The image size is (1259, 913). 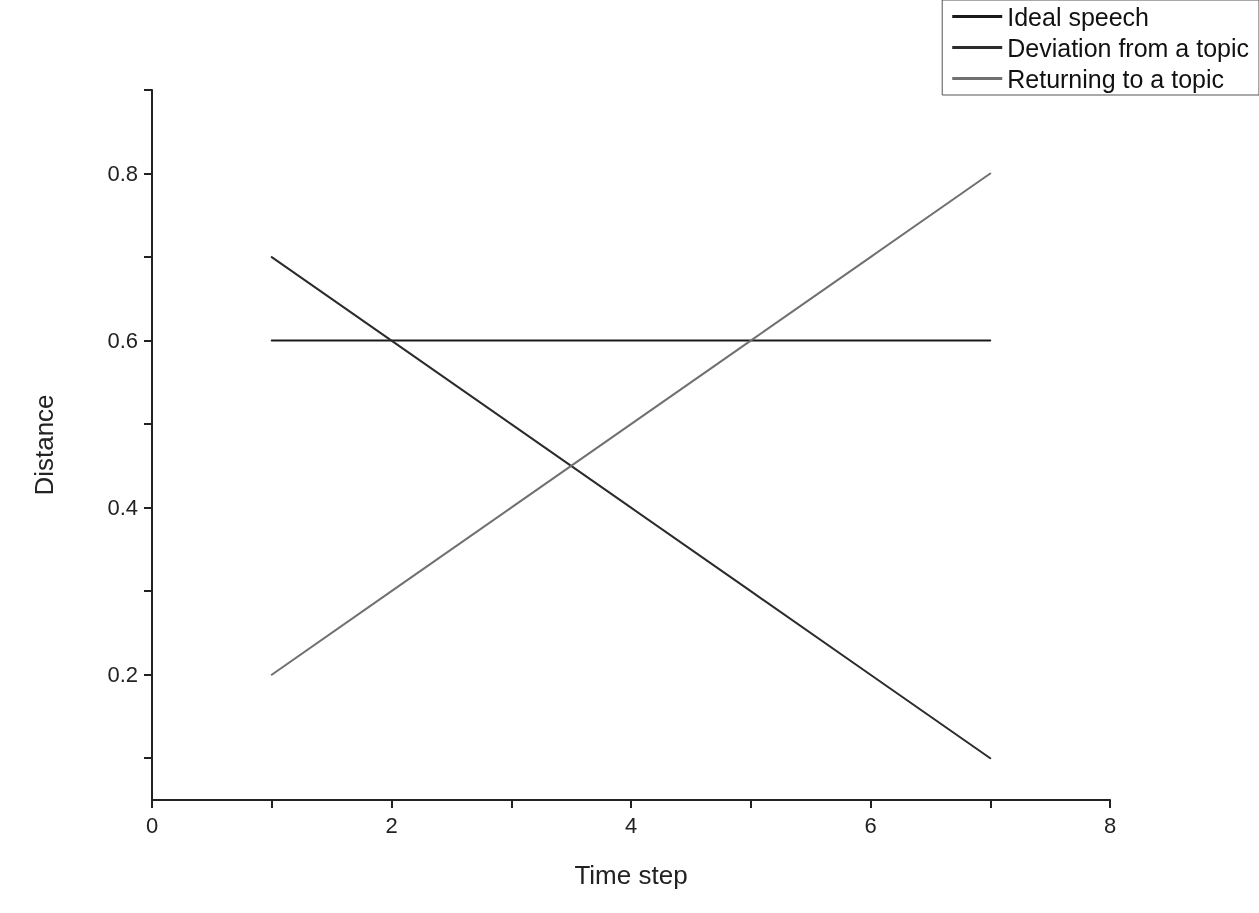 I want to click on x-tick-label: 6, so click(x=870, y=825).